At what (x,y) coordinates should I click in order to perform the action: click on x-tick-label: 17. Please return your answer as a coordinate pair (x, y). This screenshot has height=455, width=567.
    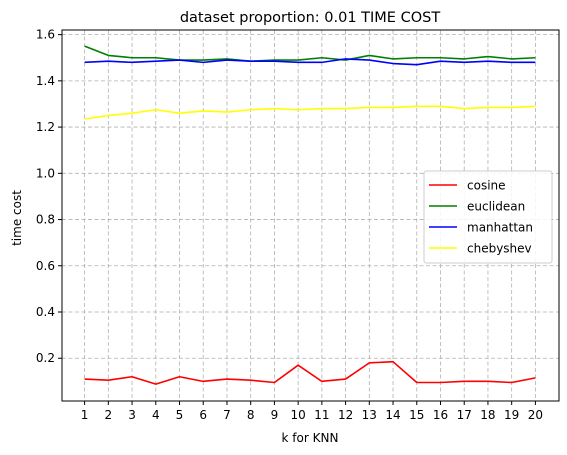
    Looking at the image, I should click on (464, 415).